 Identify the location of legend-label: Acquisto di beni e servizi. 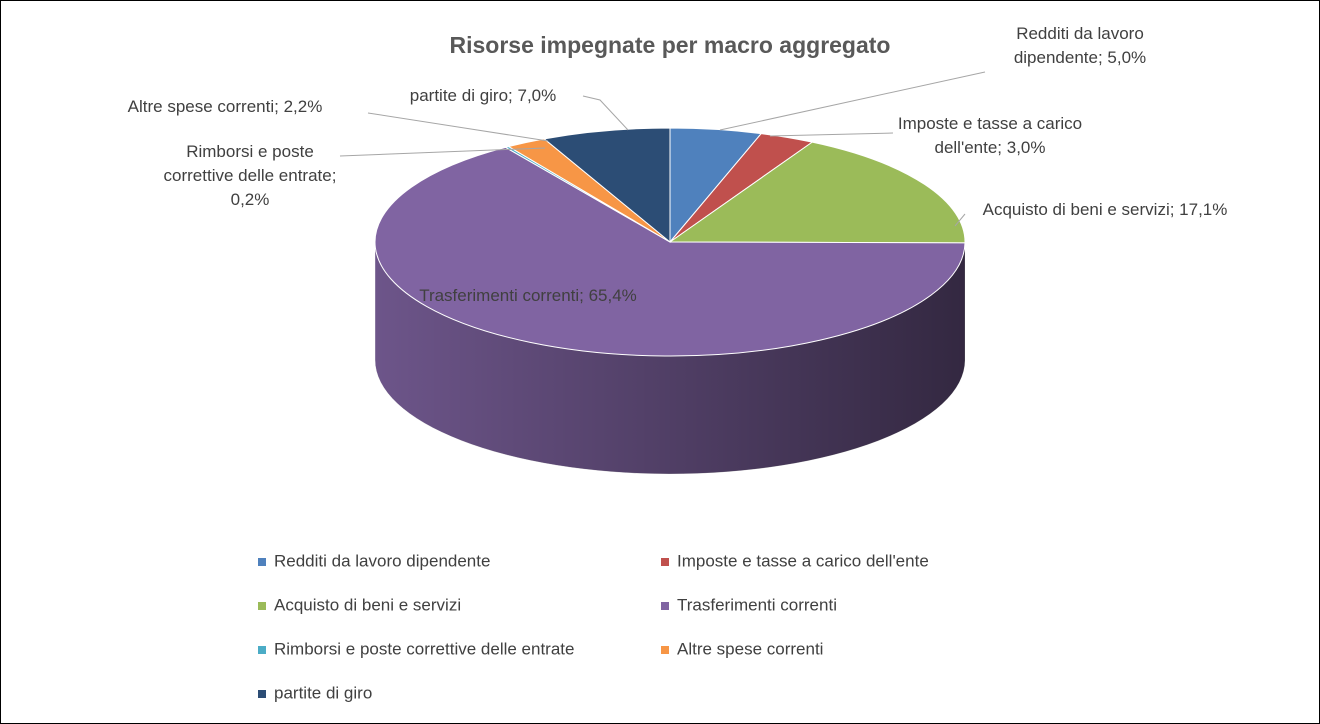
(367, 604).